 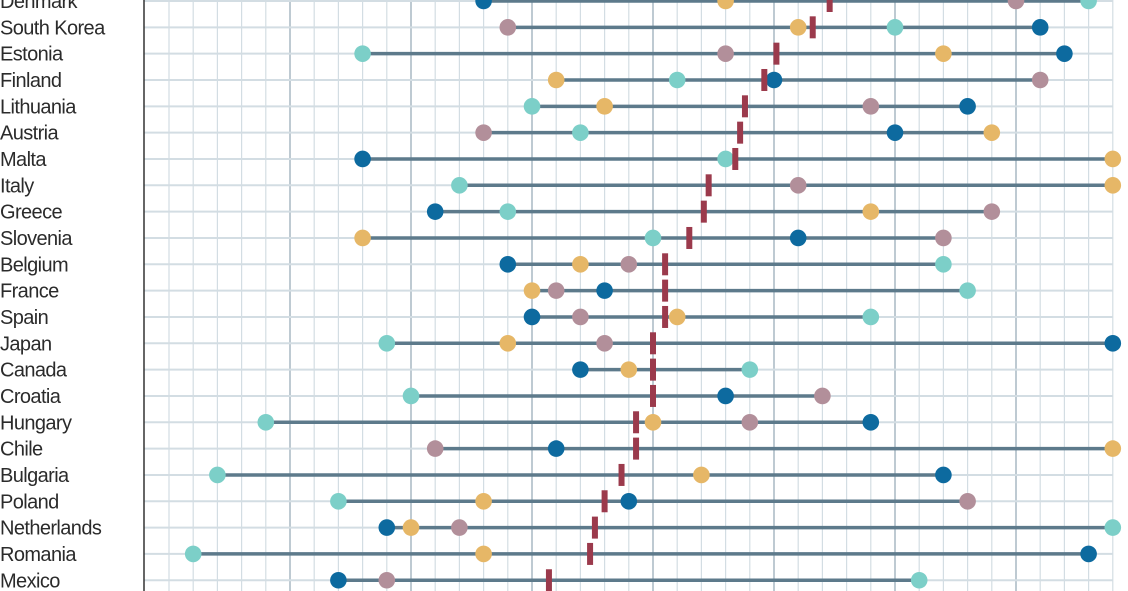 I want to click on row-lithuania, so click(x=749, y=106).